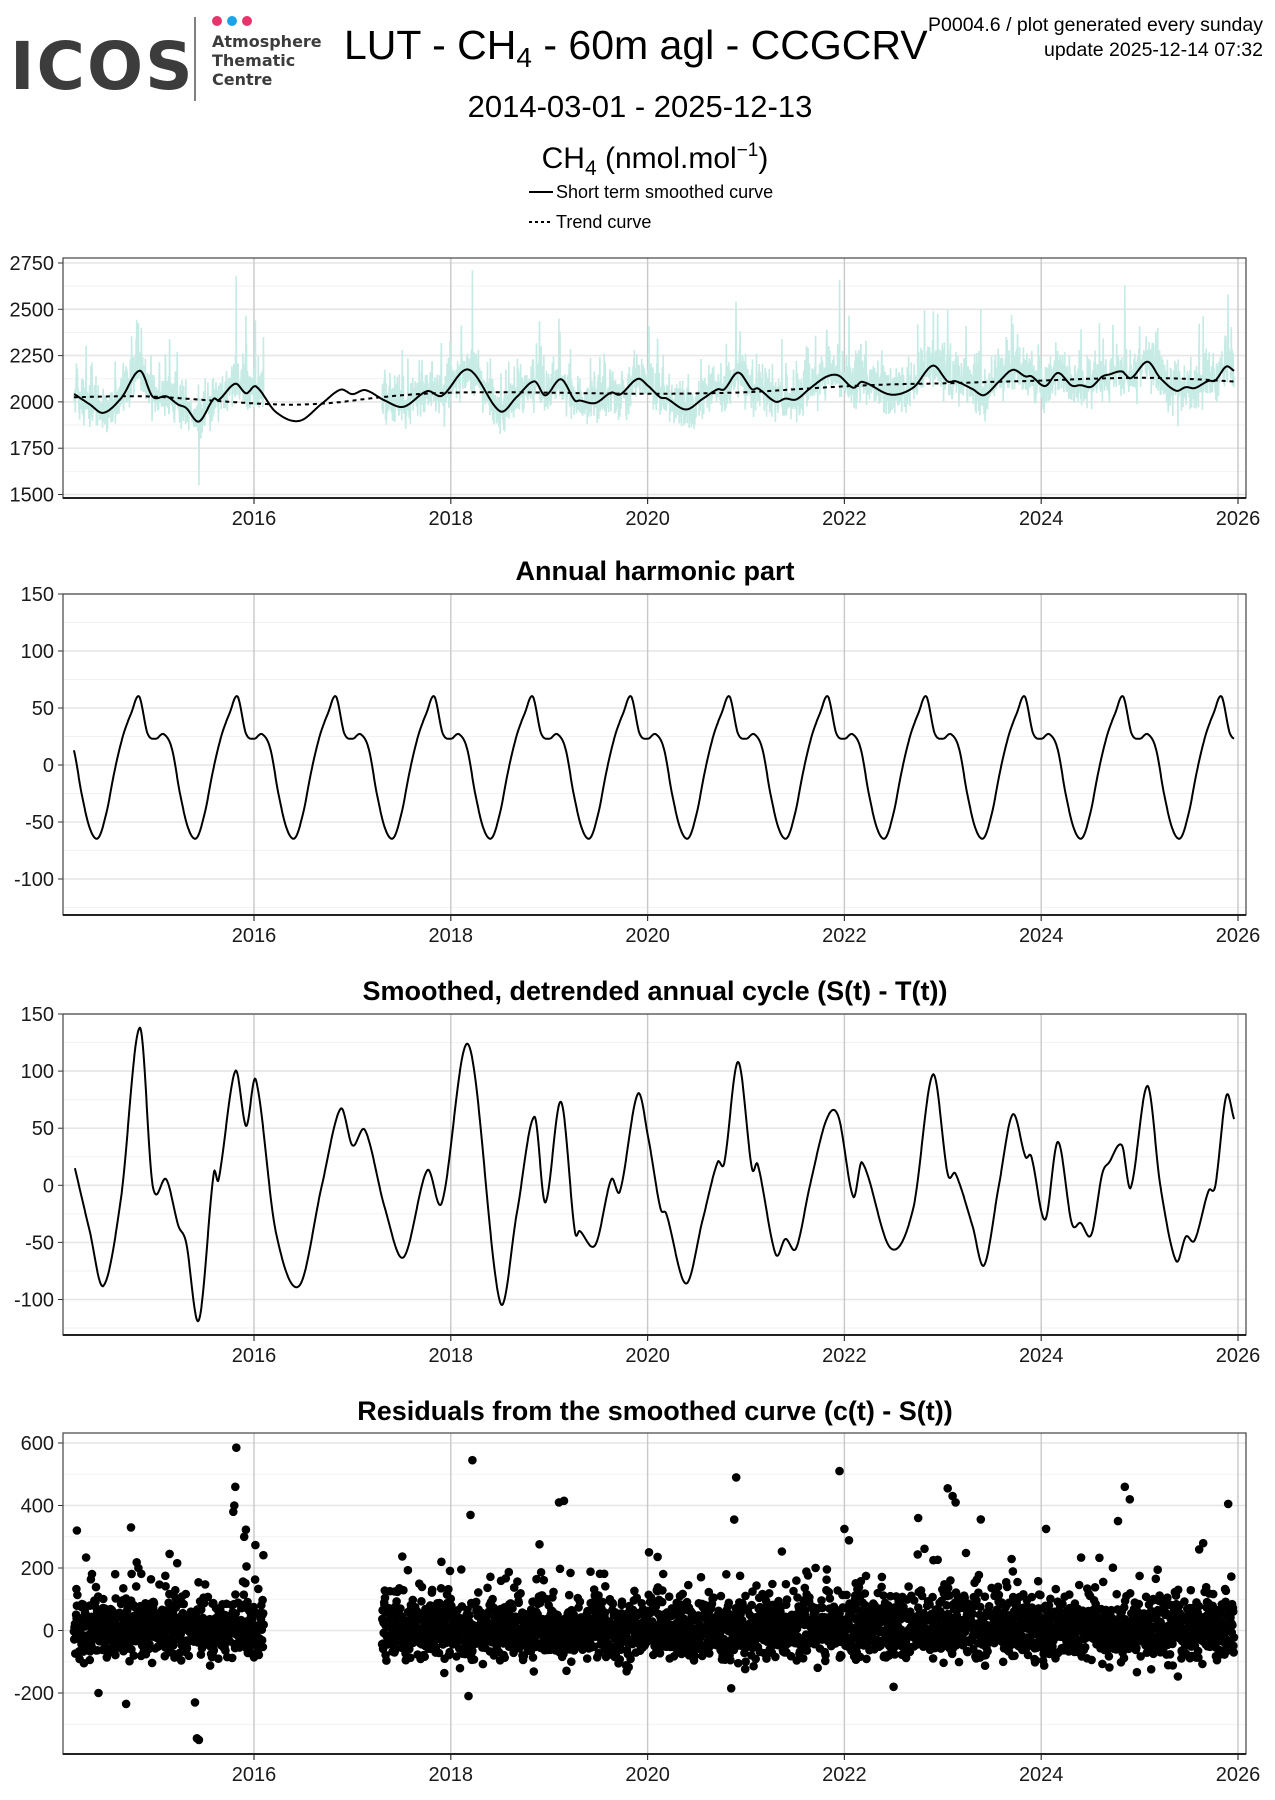 The height and width of the screenshot is (1800, 1275). What do you see at coordinates (651, 207) in the screenshot?
I see `legend: Short term smoothed curve Trend curve` at bounding box center [651, 207].